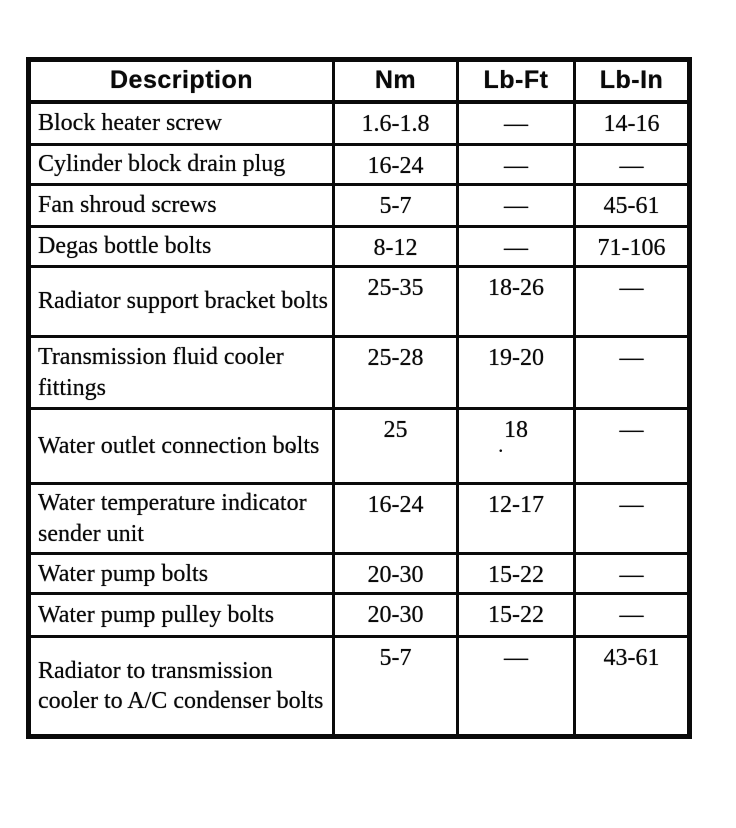 The image size is (736, 828). Describe the element at coordinates (181, 301) in the screenshot. I see `description-cell: Radiator support bracket bolts` at that location.